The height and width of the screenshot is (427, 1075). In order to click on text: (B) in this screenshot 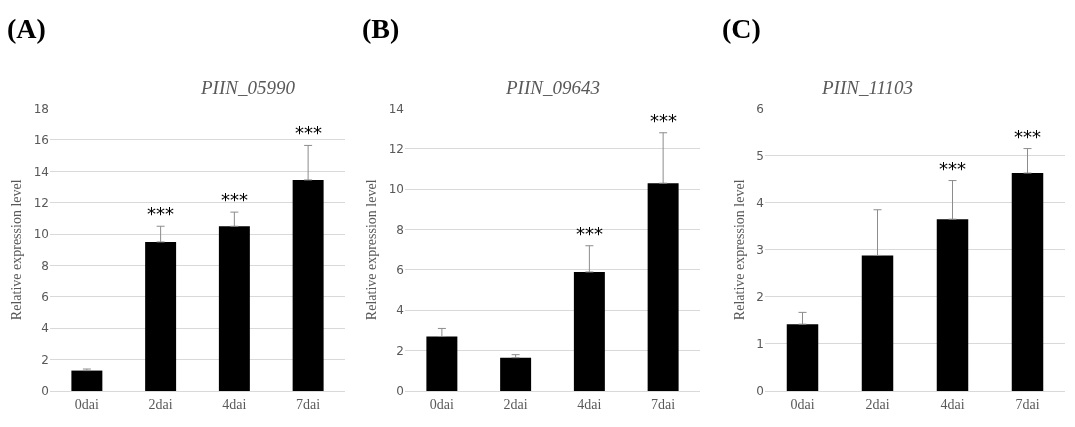, I will do `click(381, 28)`.